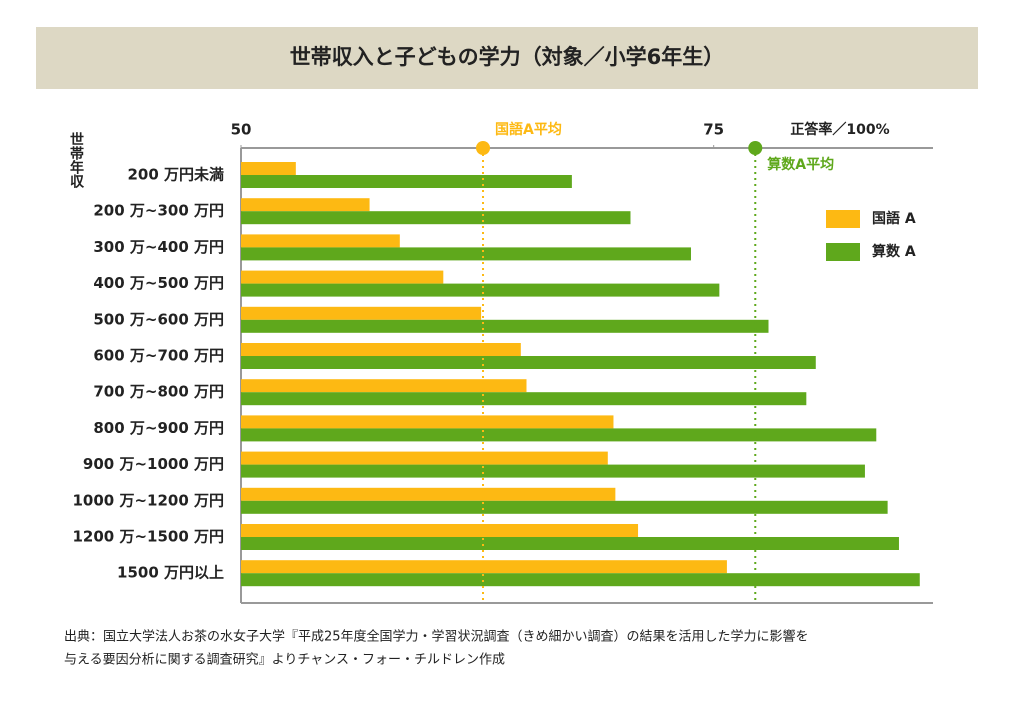 This screenshot has width=1024, height=705. Describe the element at coordinates (170, 573) in the screenshot. I see `y-tick-label: 1500 万円以上` at that location.